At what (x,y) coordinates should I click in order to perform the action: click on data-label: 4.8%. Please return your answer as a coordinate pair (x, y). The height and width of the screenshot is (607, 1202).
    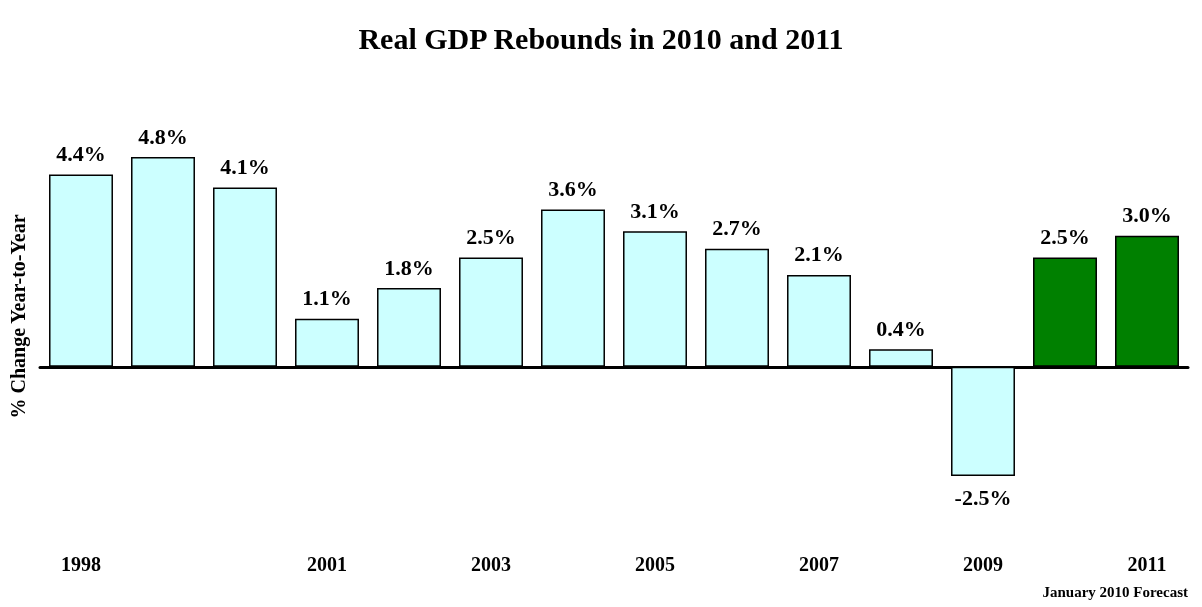
    Looking at the image, I should click on (163, 136).